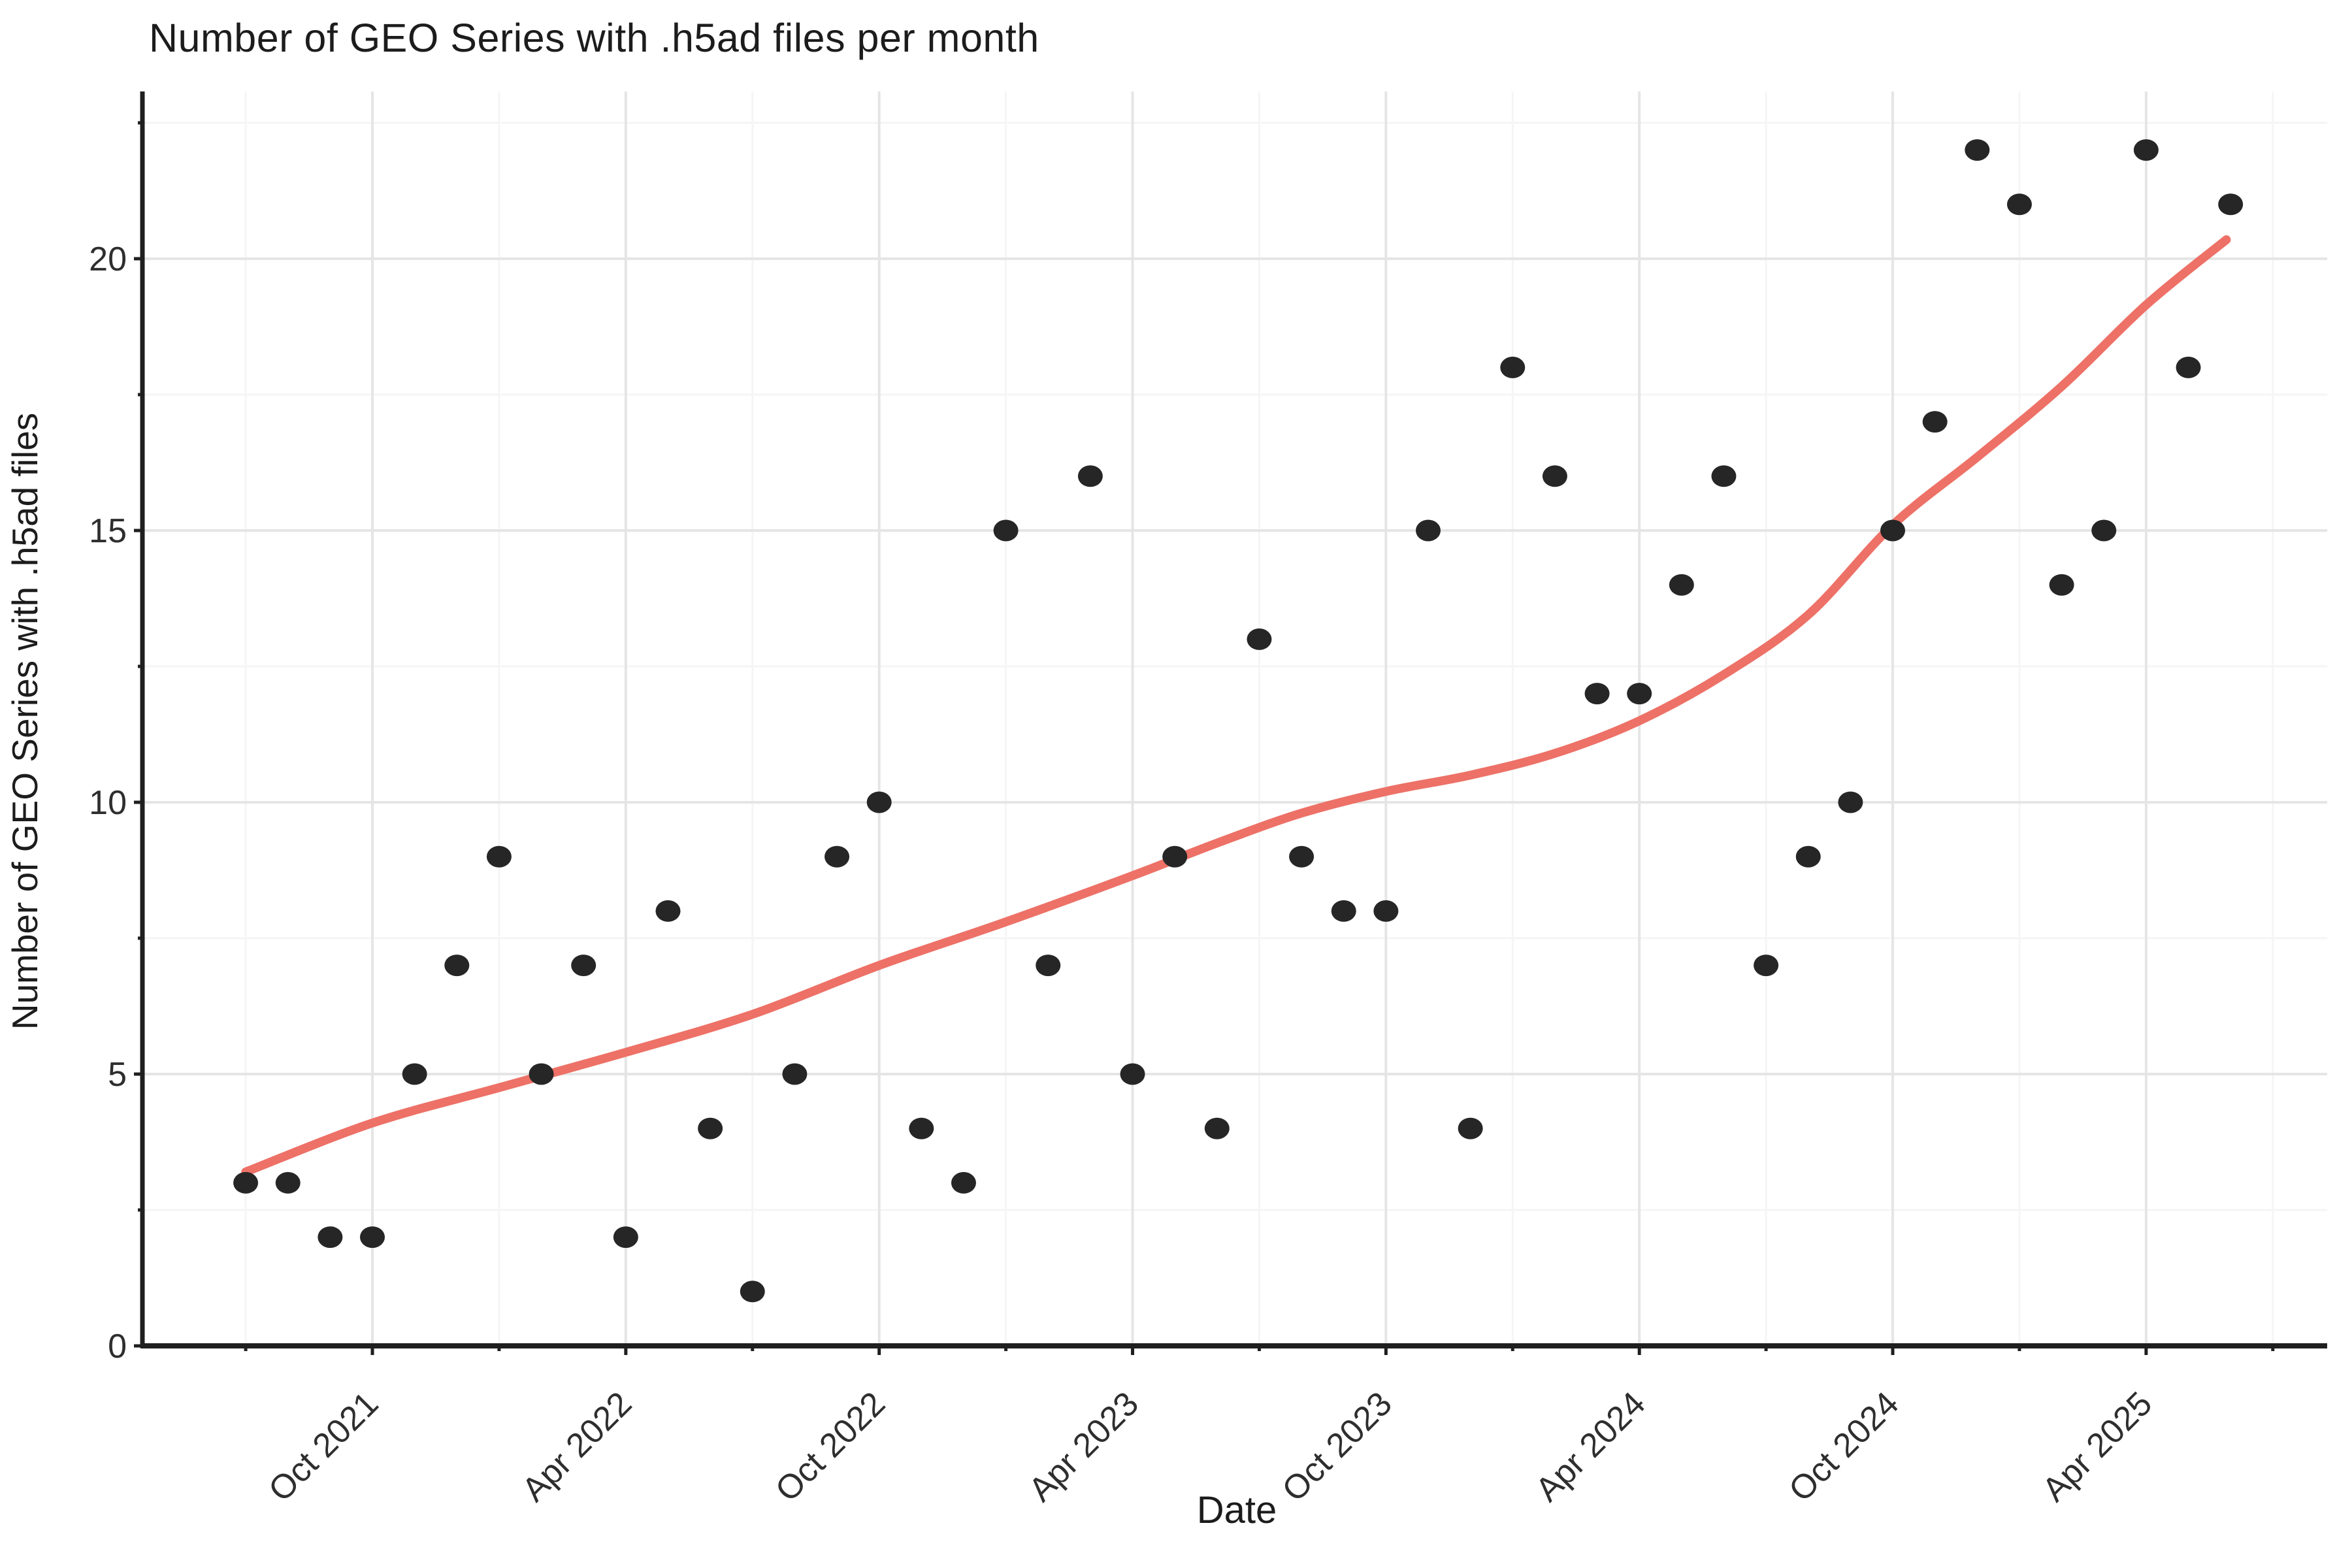 The image size is (2352, 1568). What do you see at coordinates (108, 259) in the screenshot?
I see `y-tick-label: 20` at bounding box center [108, 259].